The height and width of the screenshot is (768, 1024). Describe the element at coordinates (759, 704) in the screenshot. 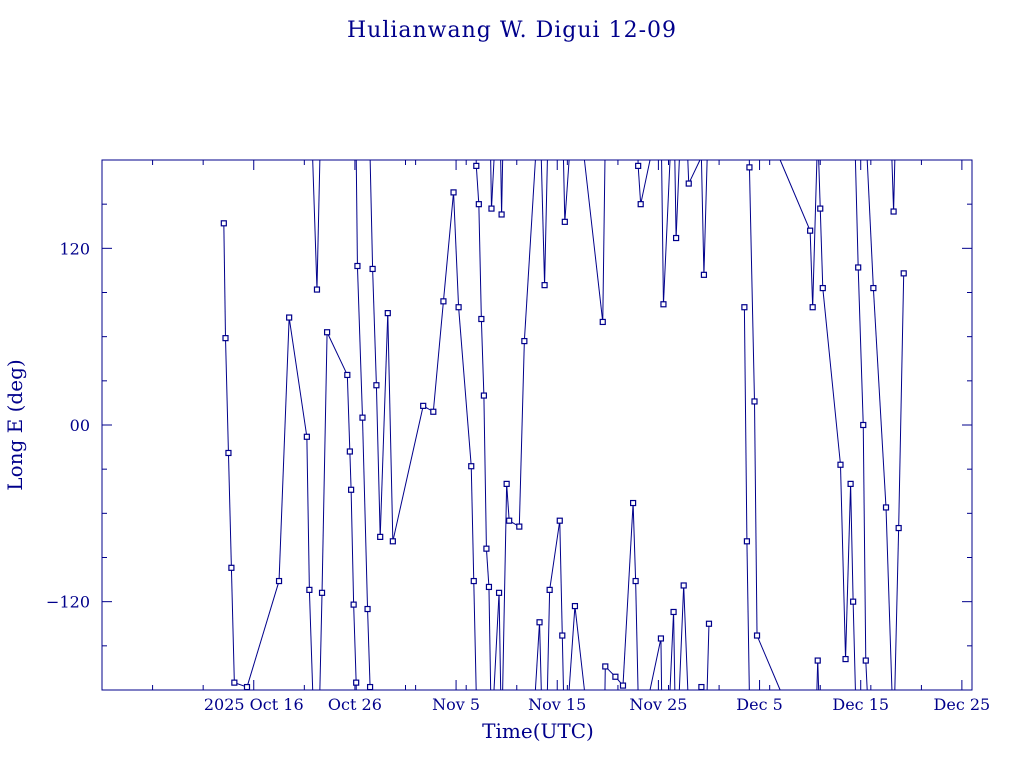

I see `x-tick-label: Dec 5` at that location.